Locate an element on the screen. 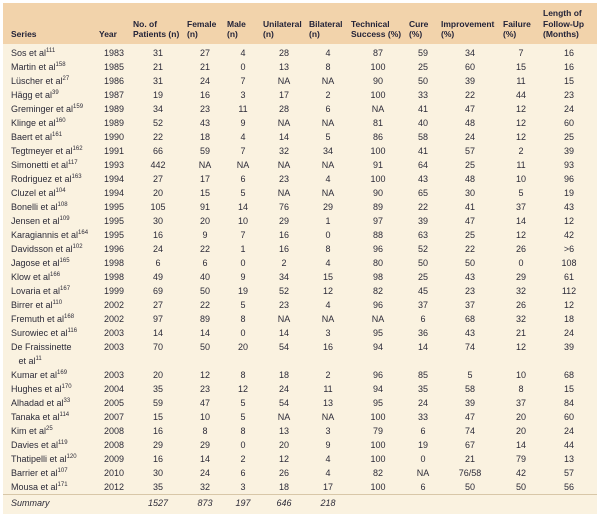 The image size is (600, 515). value-cell: 2003 is located at coordinates (114, 346).